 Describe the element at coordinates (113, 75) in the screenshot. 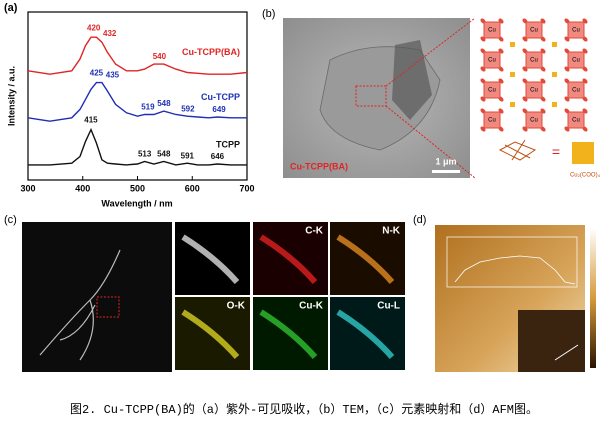

I see `peak-label: 435` at that location.